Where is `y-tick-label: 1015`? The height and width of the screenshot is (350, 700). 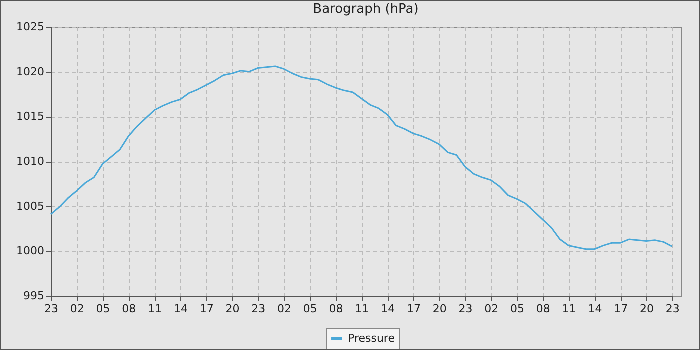
y-tick-label: 1015 is located at coordinates (30, 117).